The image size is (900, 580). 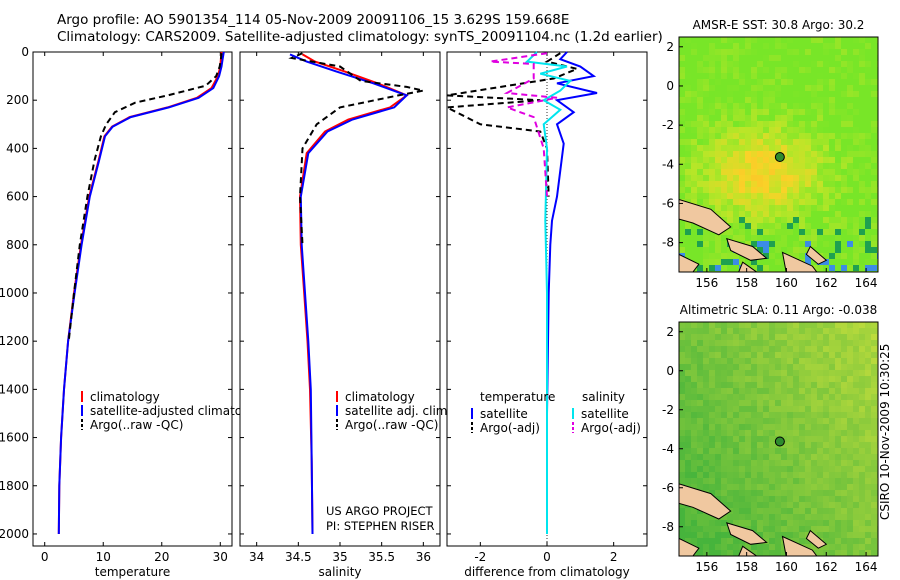 What do you see at coordinates (548, 292) in the screenshot?
I see `series-line-salinity-satellite` at bounding box center [548, 292].